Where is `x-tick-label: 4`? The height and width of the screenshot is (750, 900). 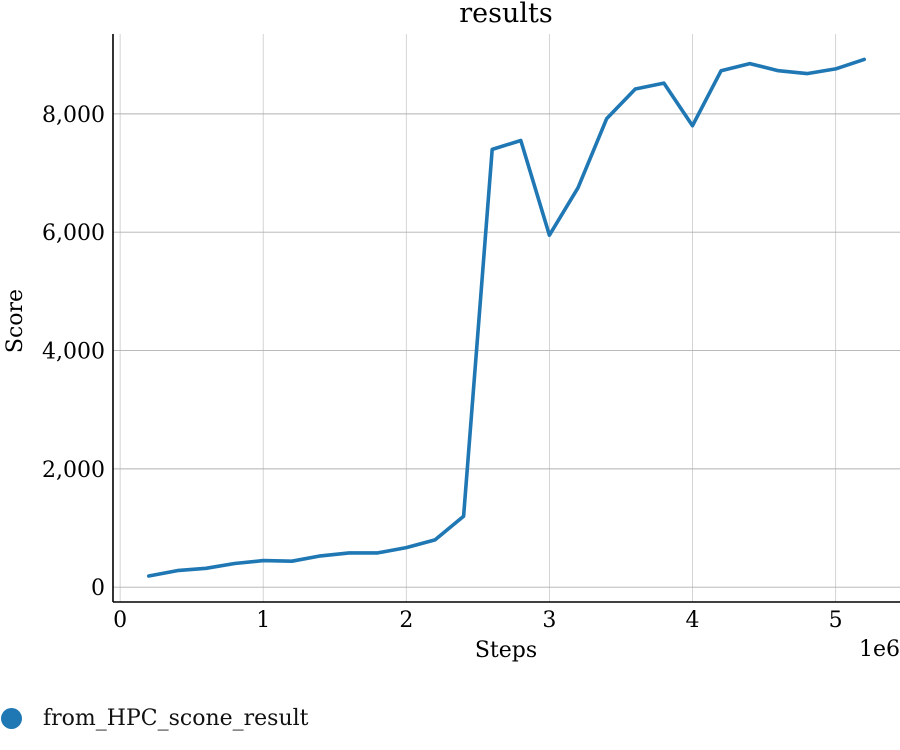
x-tick-label: 4 is located at coordinates (693, 620).